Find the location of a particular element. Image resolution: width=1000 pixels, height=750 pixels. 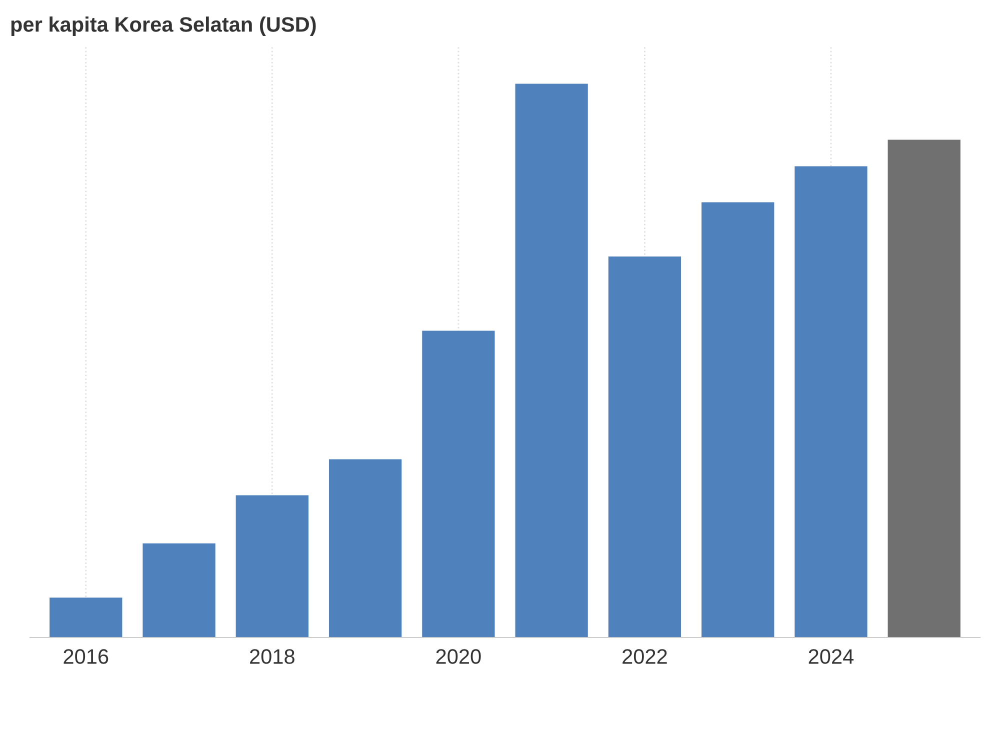

x-tick-label: 2022 is located at coordinates (644, 656).